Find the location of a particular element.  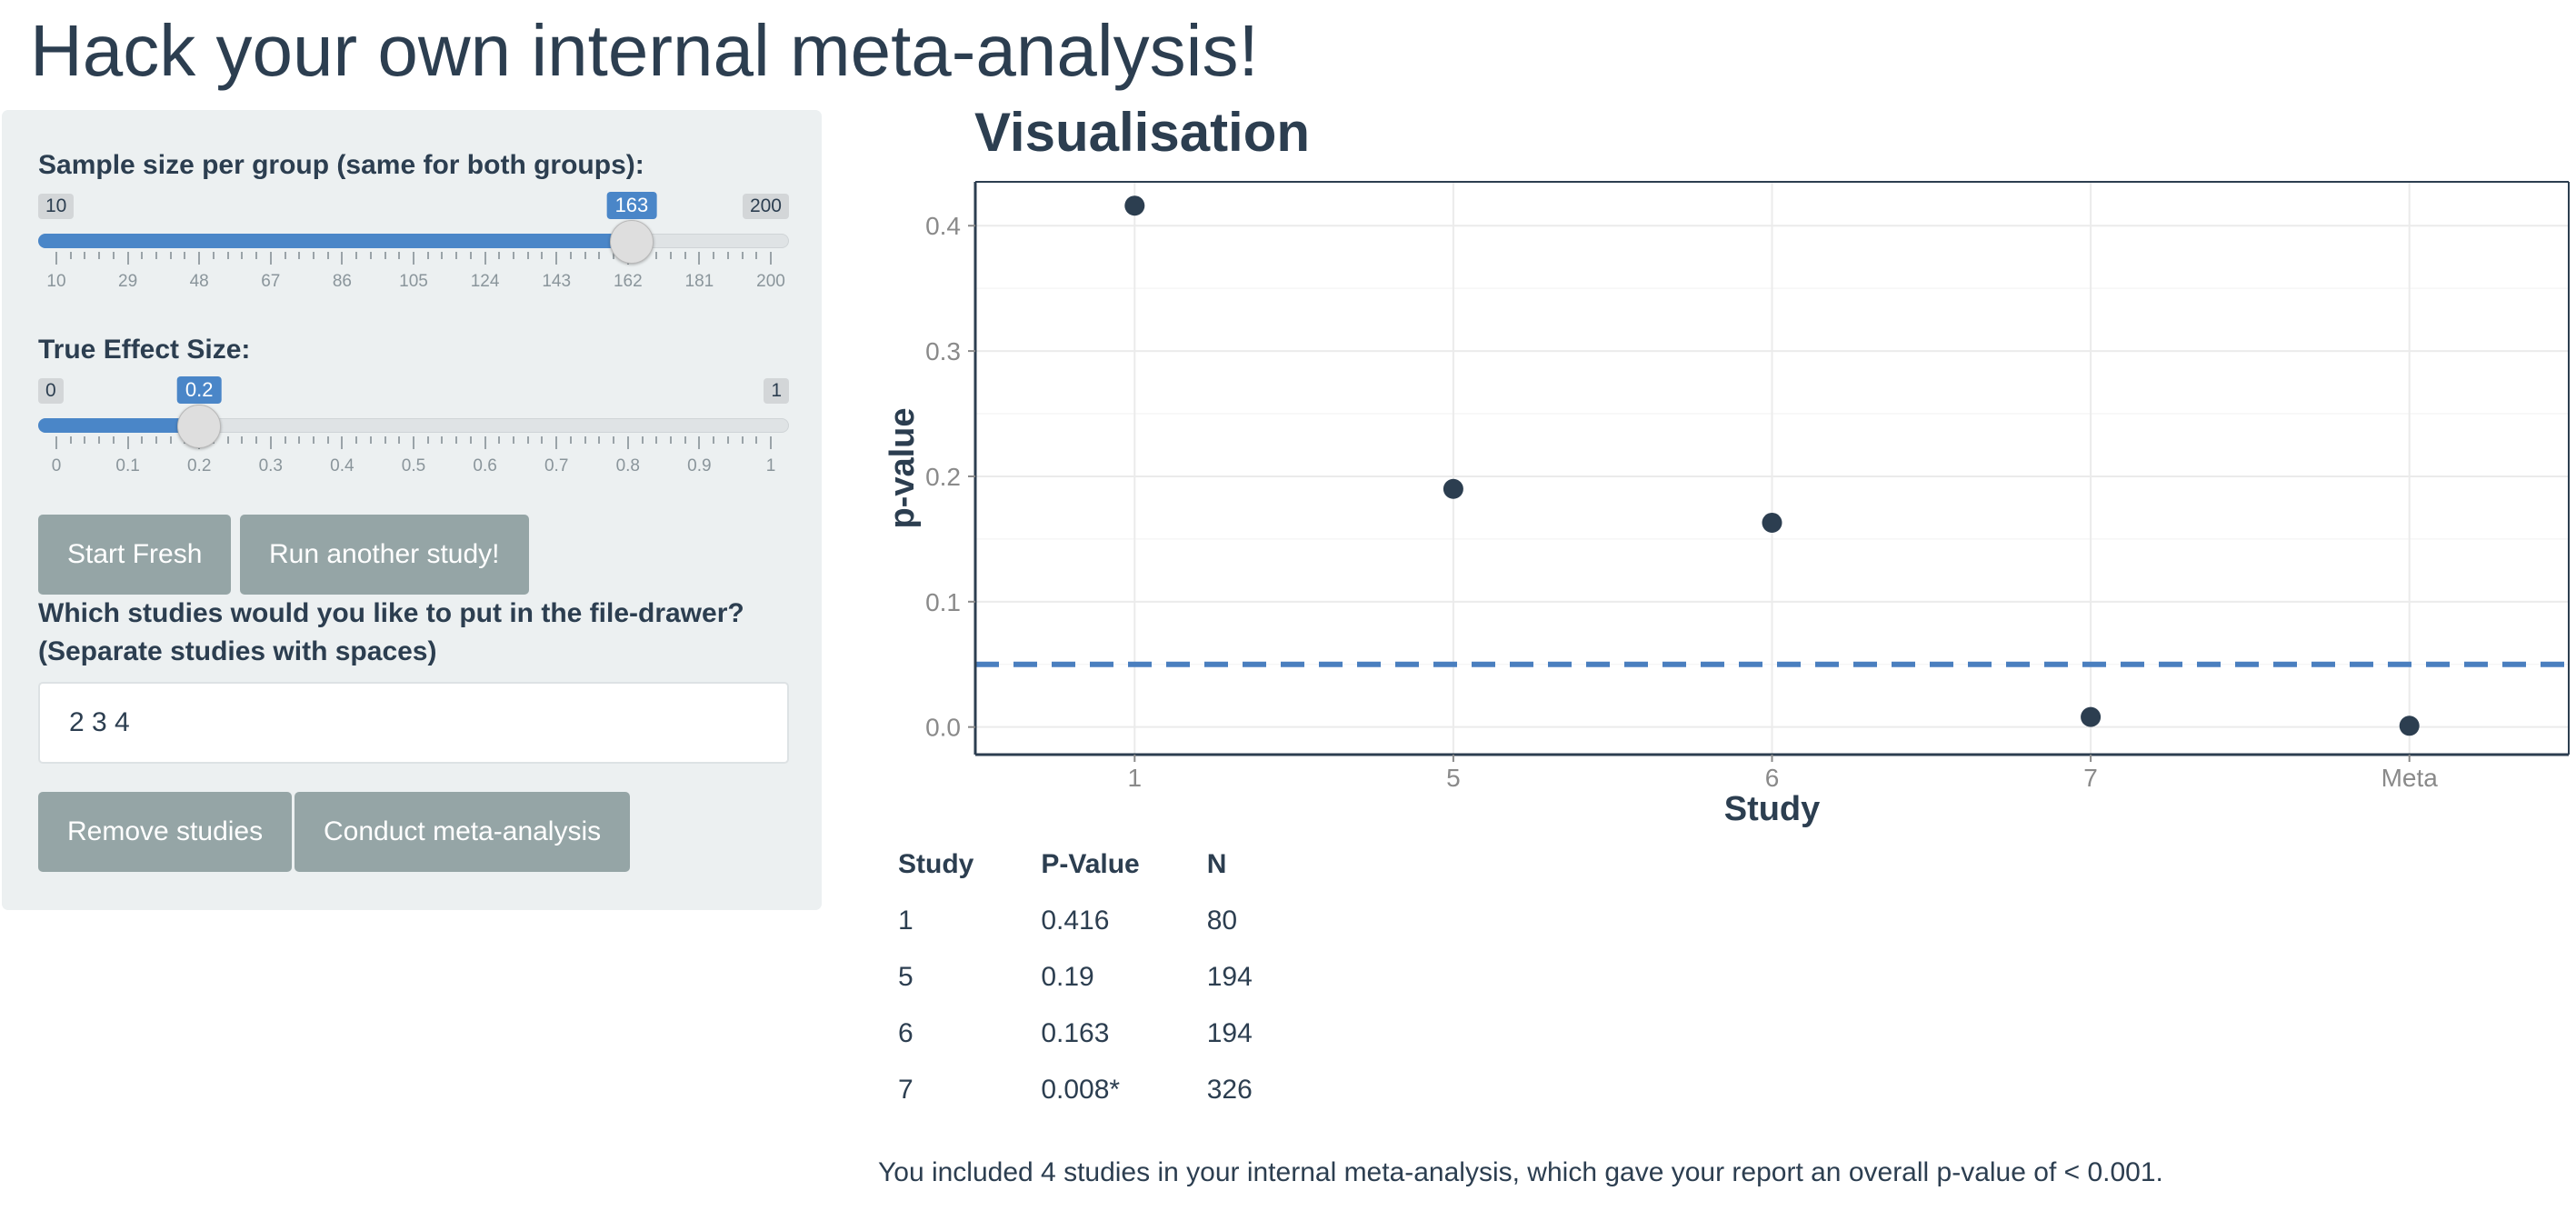

cell-n: 194 is located at coordinates (1229, 1033).